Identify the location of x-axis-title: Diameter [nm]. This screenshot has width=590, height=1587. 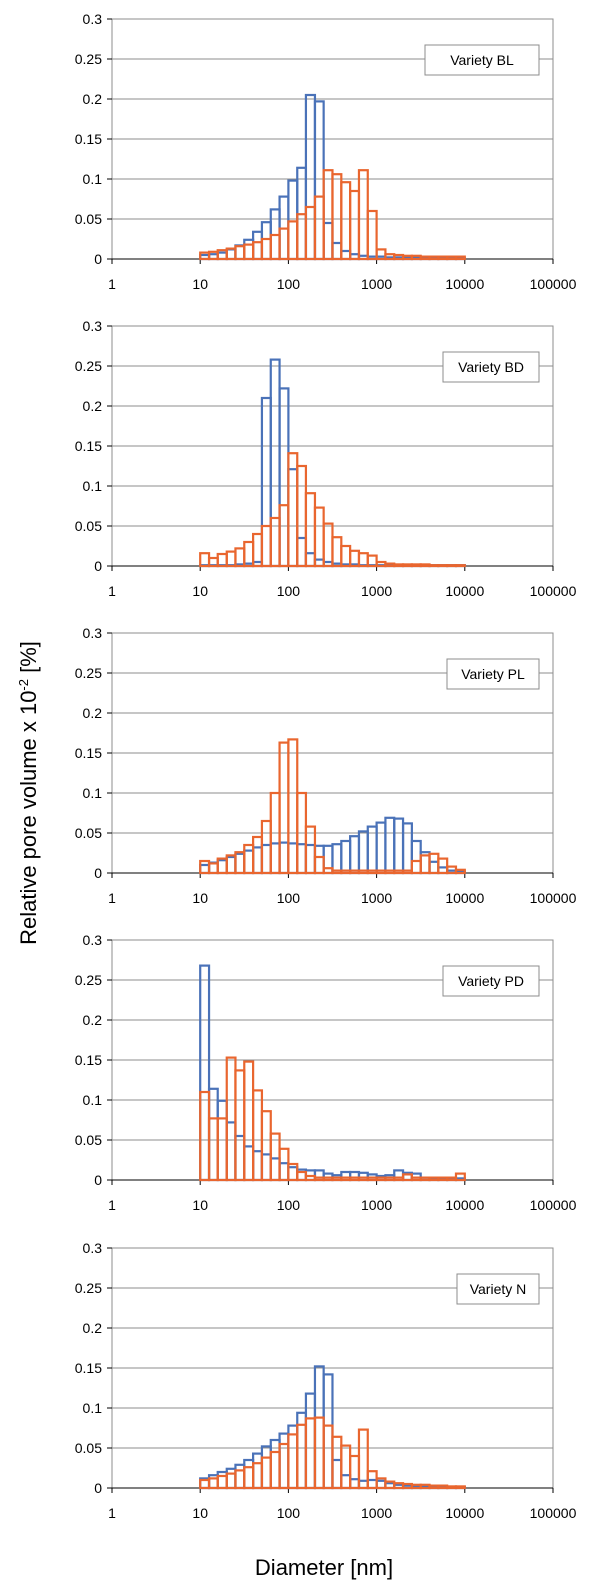
(324, 1567).